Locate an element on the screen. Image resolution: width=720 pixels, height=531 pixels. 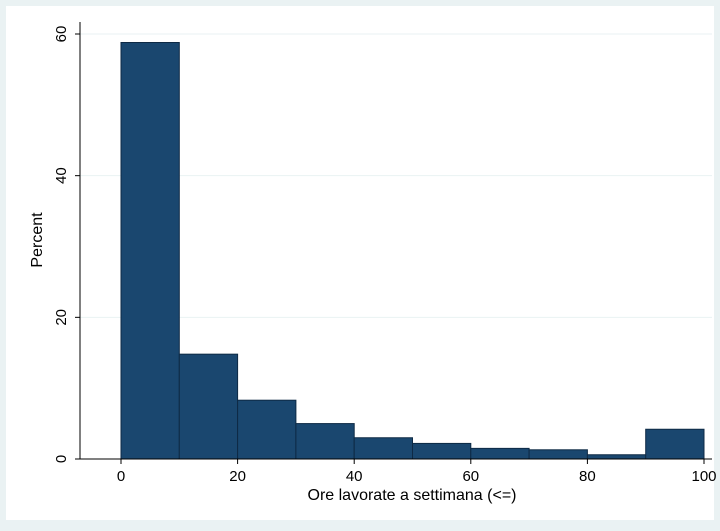
x-axis-label: Ore lavorate a settimana (<=) is located at coordinates (412, 495).